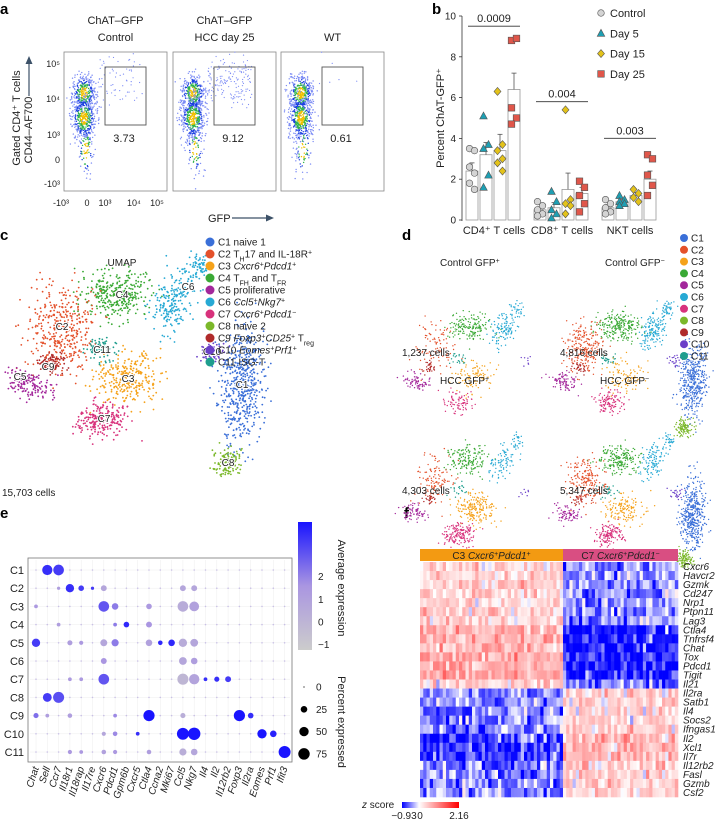 This screenshot has width=722, height=822. I want to click on p-value: 0.004, so click(562, 95).